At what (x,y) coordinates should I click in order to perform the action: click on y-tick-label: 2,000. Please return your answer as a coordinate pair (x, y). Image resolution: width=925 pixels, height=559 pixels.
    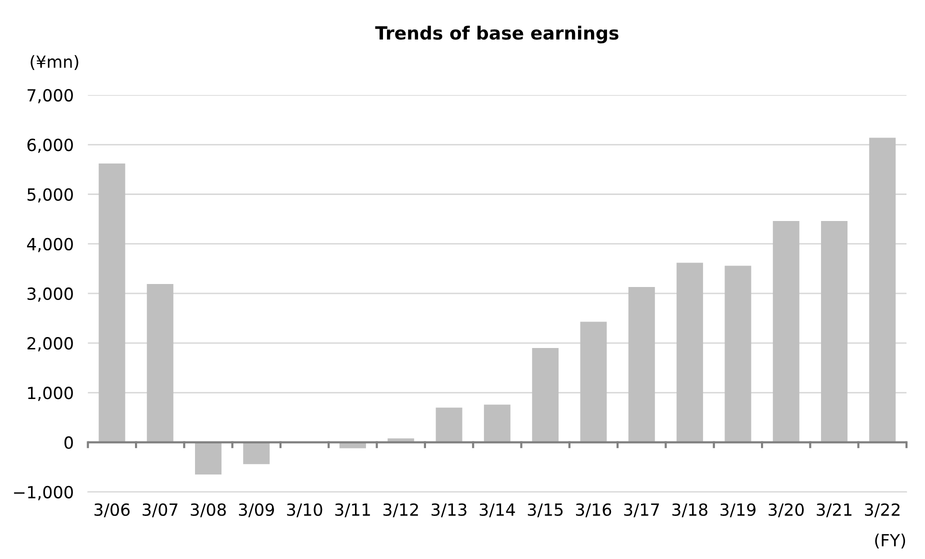
    Looking at the image, I should click on (50, 344).